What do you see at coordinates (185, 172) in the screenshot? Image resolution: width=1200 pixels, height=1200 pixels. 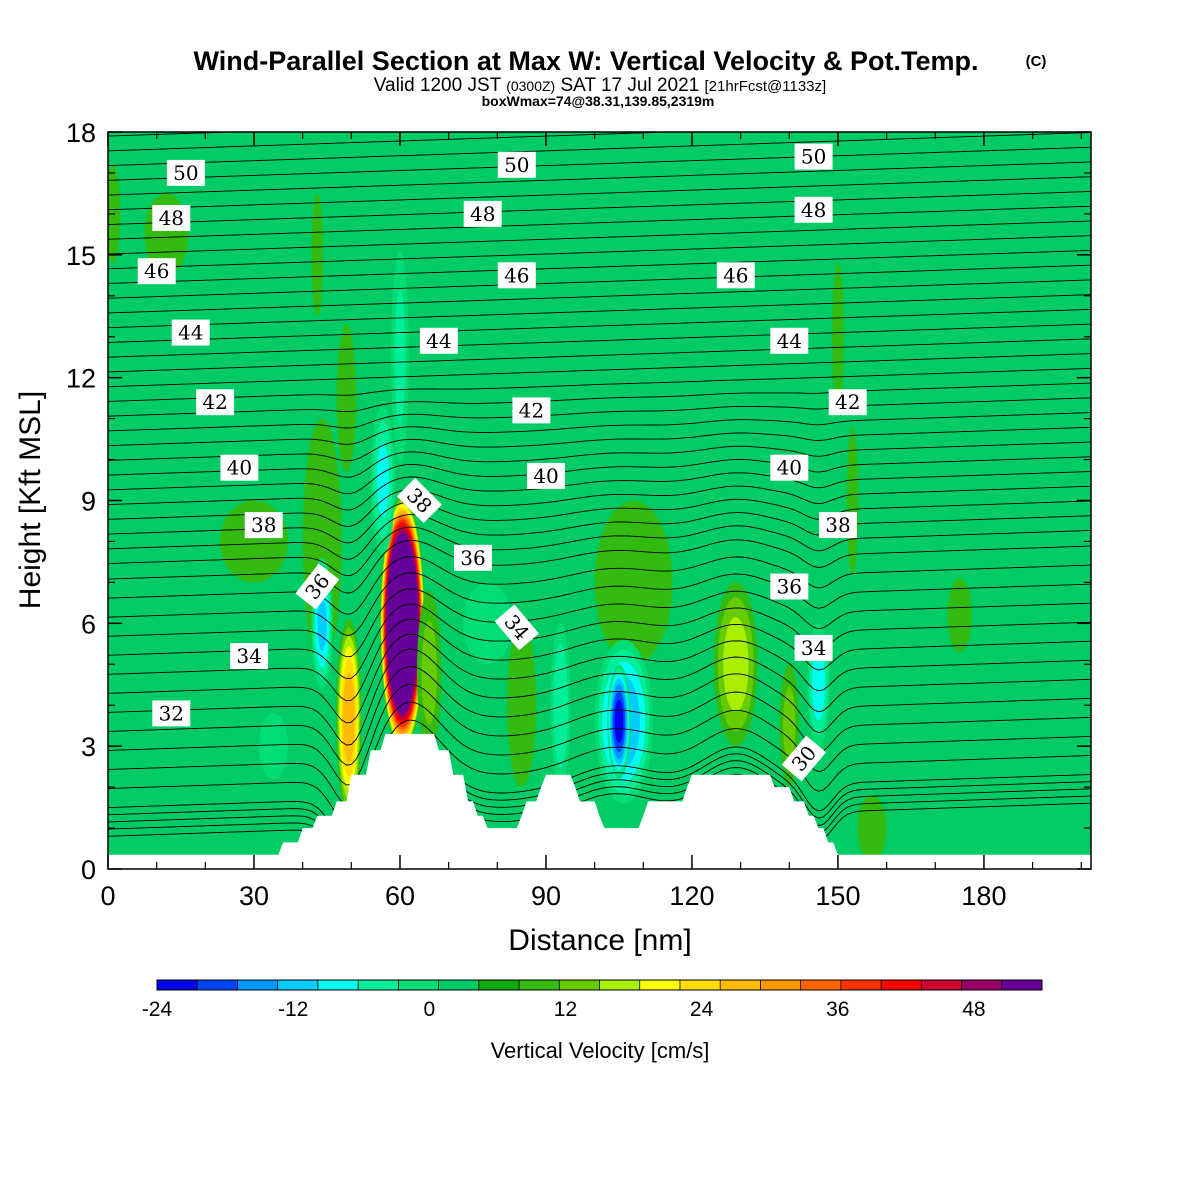 I see `theta-label: 50` at bounding box center [185, 172].